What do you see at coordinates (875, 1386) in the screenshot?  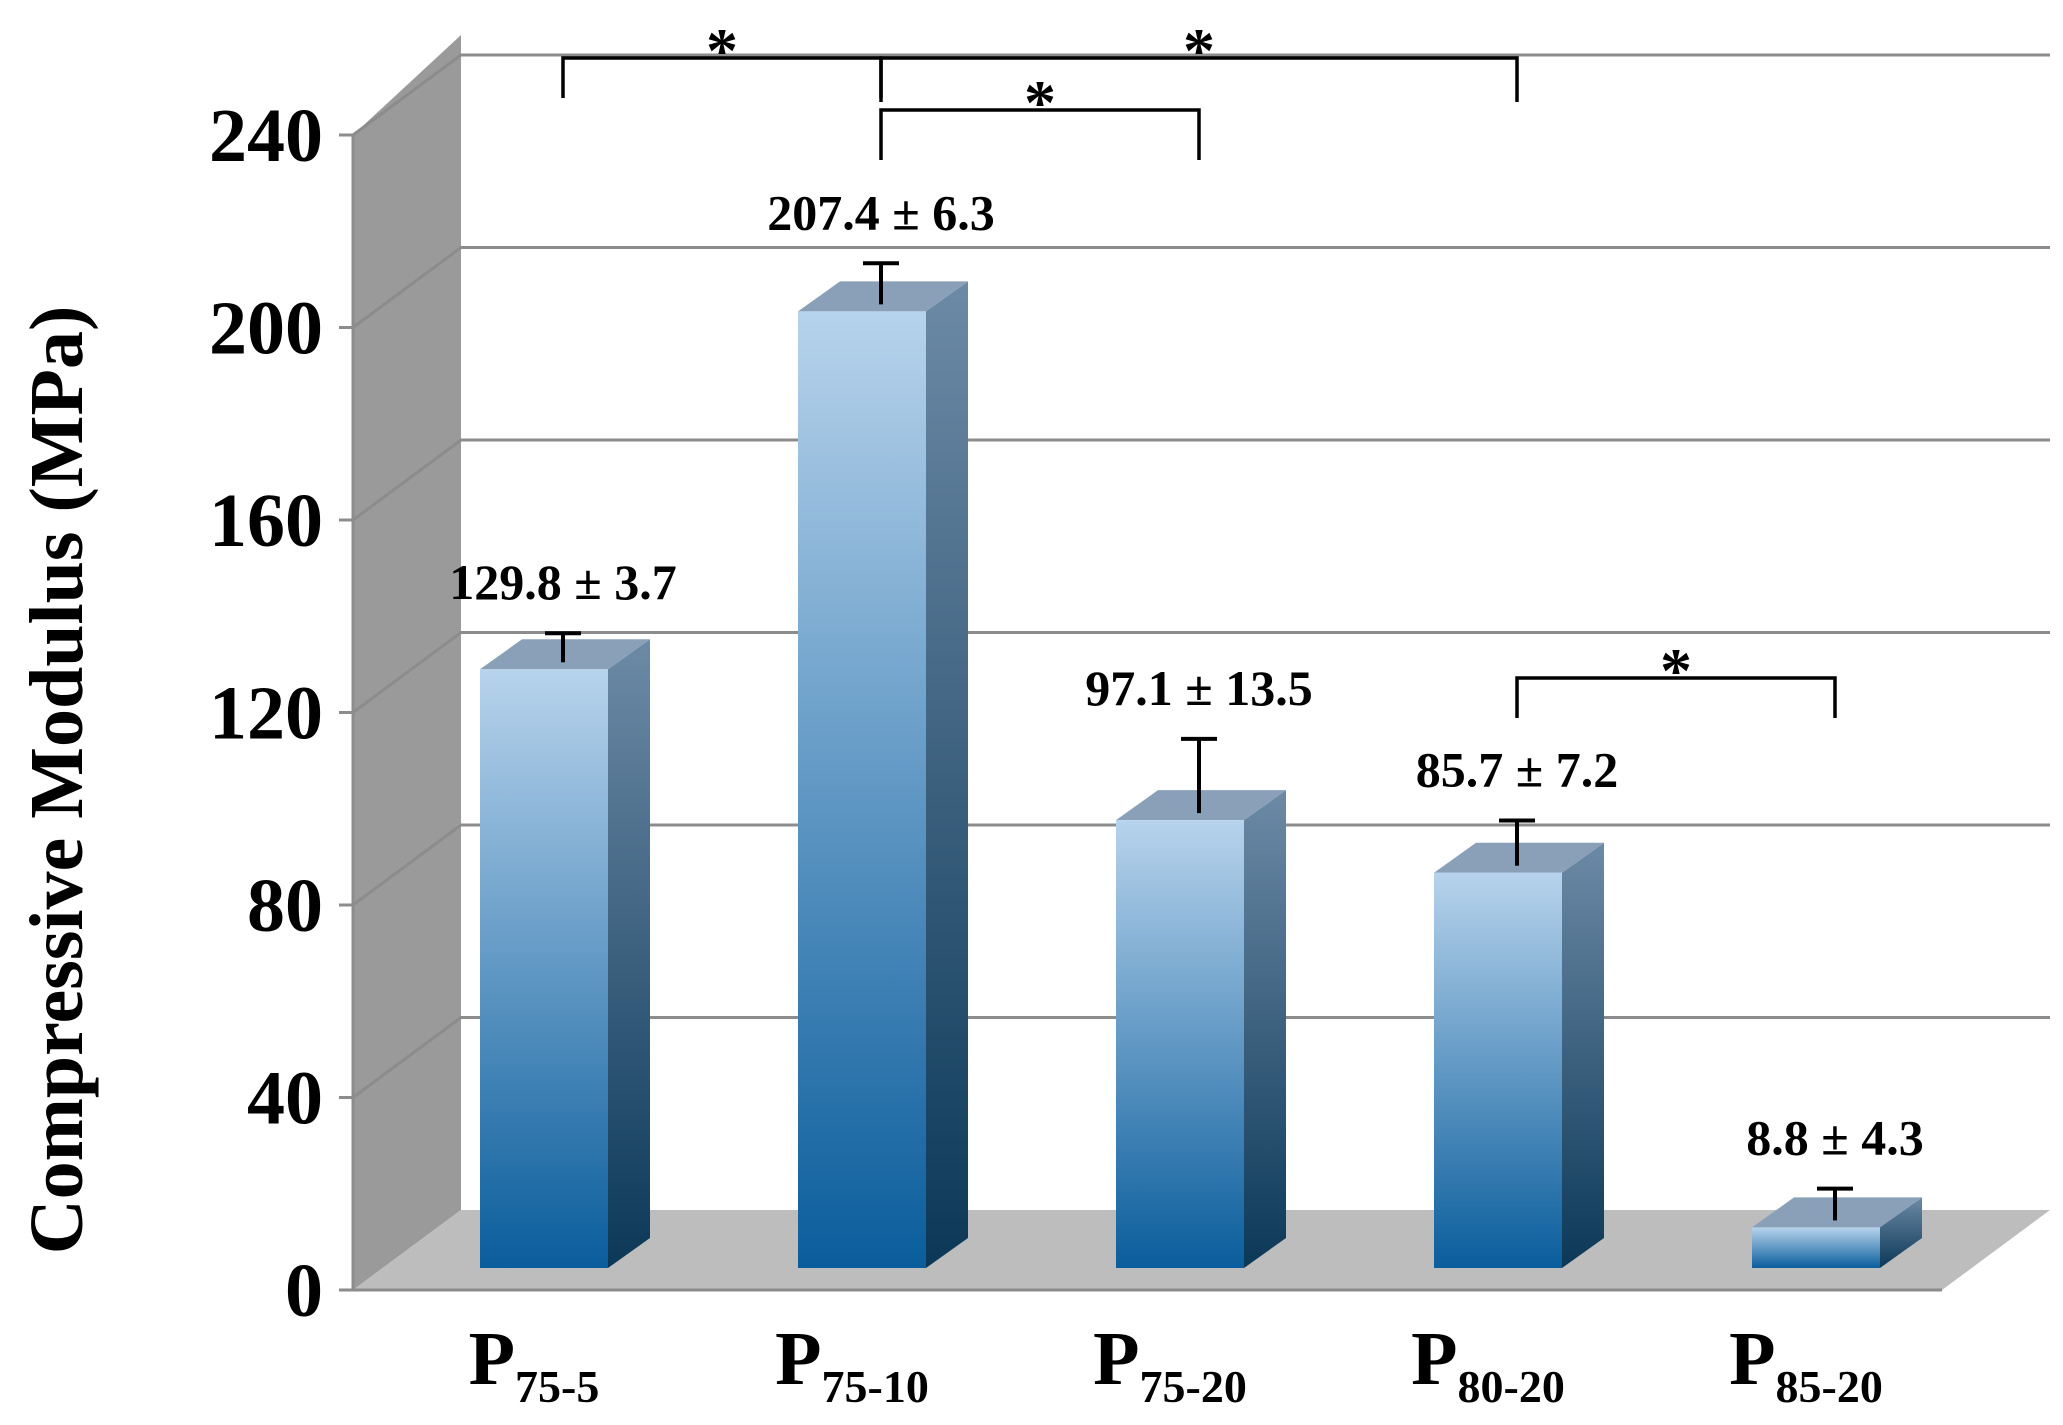 I see `x-tick-label-sub: 75-10` at bounding box center [875, 1386].